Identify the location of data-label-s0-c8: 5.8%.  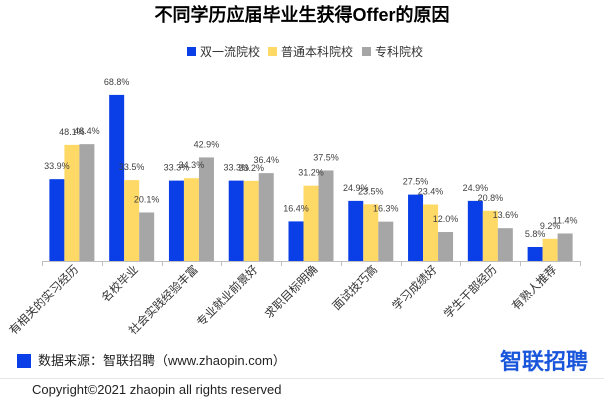
(535, 234).